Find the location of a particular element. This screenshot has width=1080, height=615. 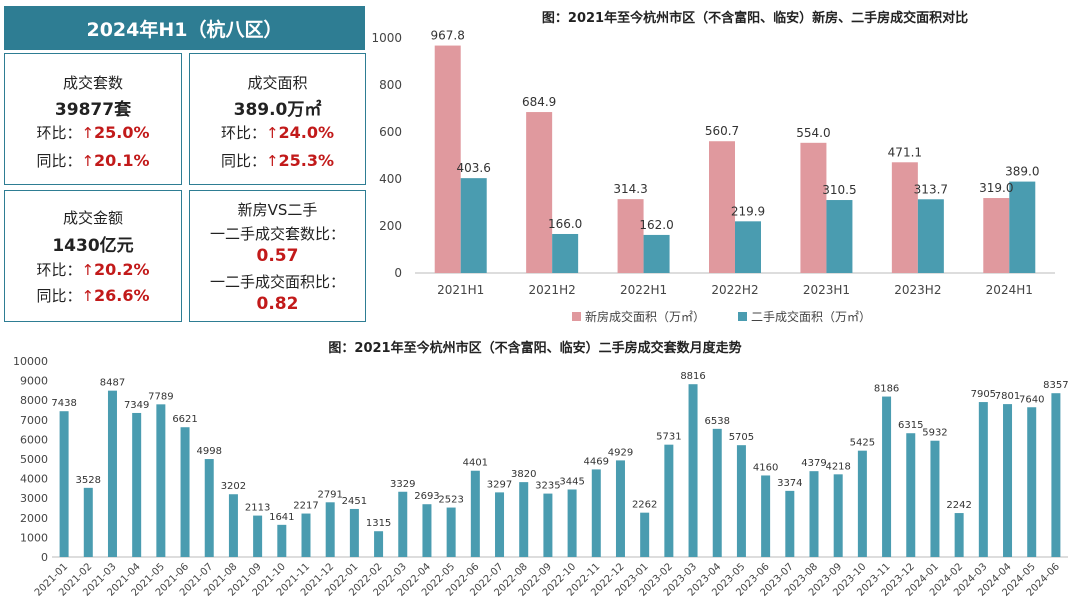

ratio2-label: 一二手成交面积比： is located at coordinates (277, 282).